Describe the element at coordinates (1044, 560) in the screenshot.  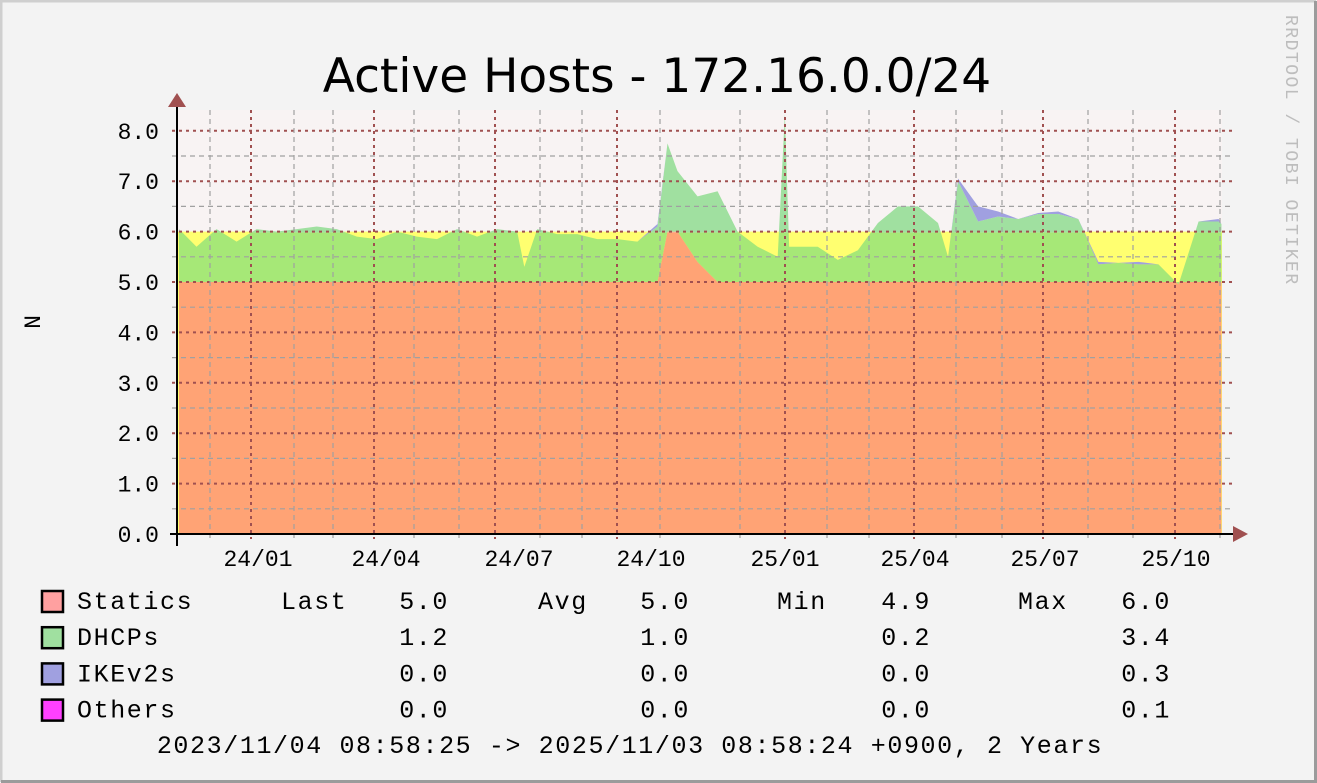
I see `x-tick-label: 25/07` at that location.